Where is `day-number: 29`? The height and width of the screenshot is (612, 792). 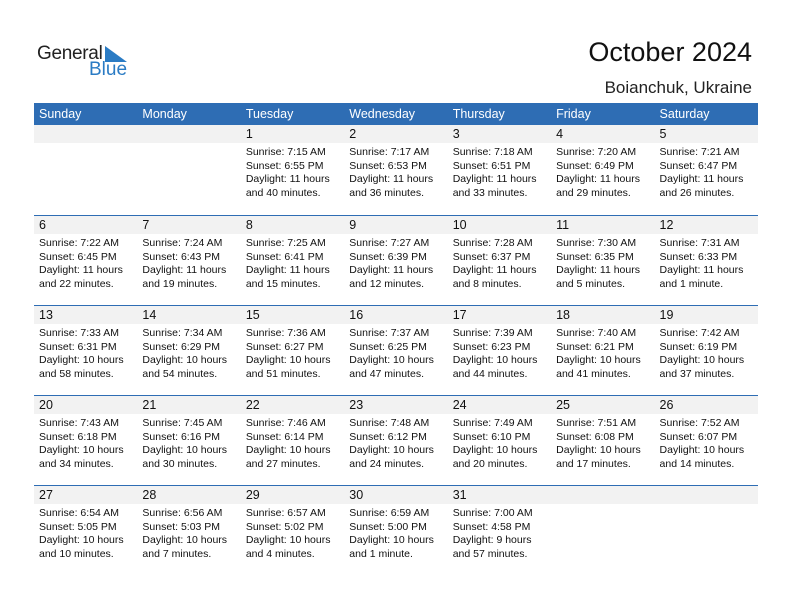 day-number: 29 is located at coordinates (252, 495).